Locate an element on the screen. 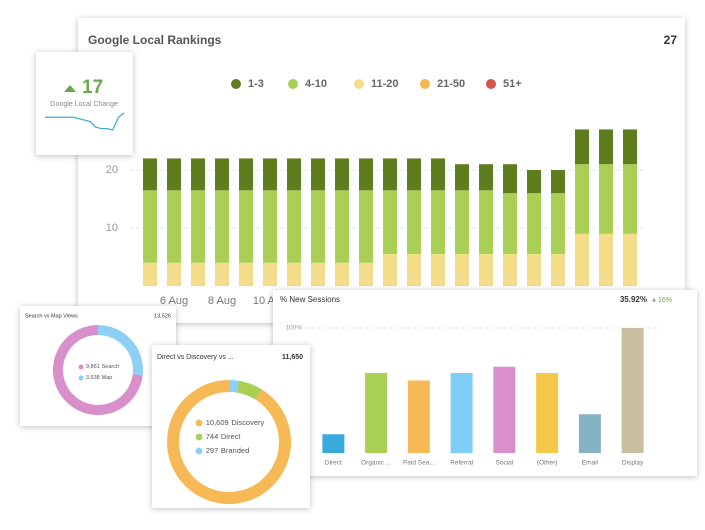 This screenshot has height=530, width=705. legend-label: 10,609 Discovery is located at coordinates (235, 422).